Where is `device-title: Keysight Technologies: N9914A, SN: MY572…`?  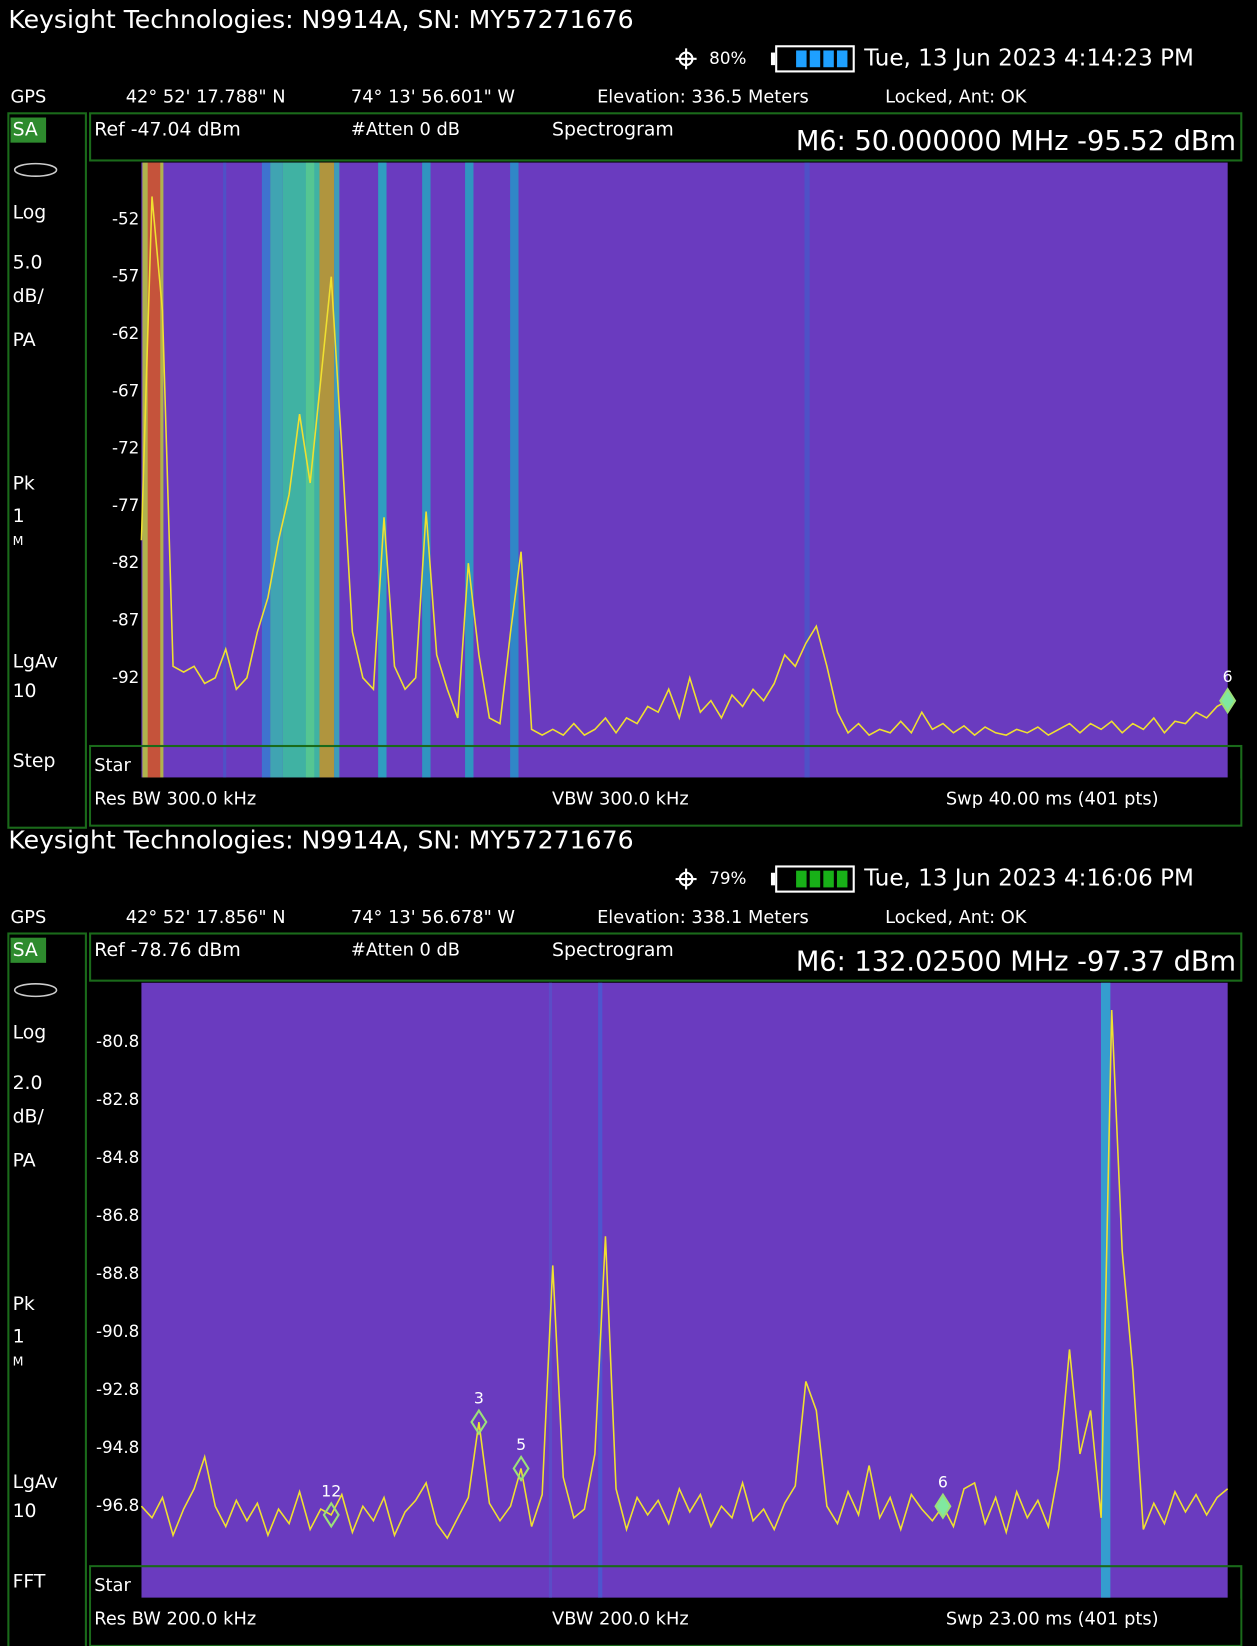
device-title: Keysight Technologies: N9914A, SN: MY572… is located at coordinates (320, 19).